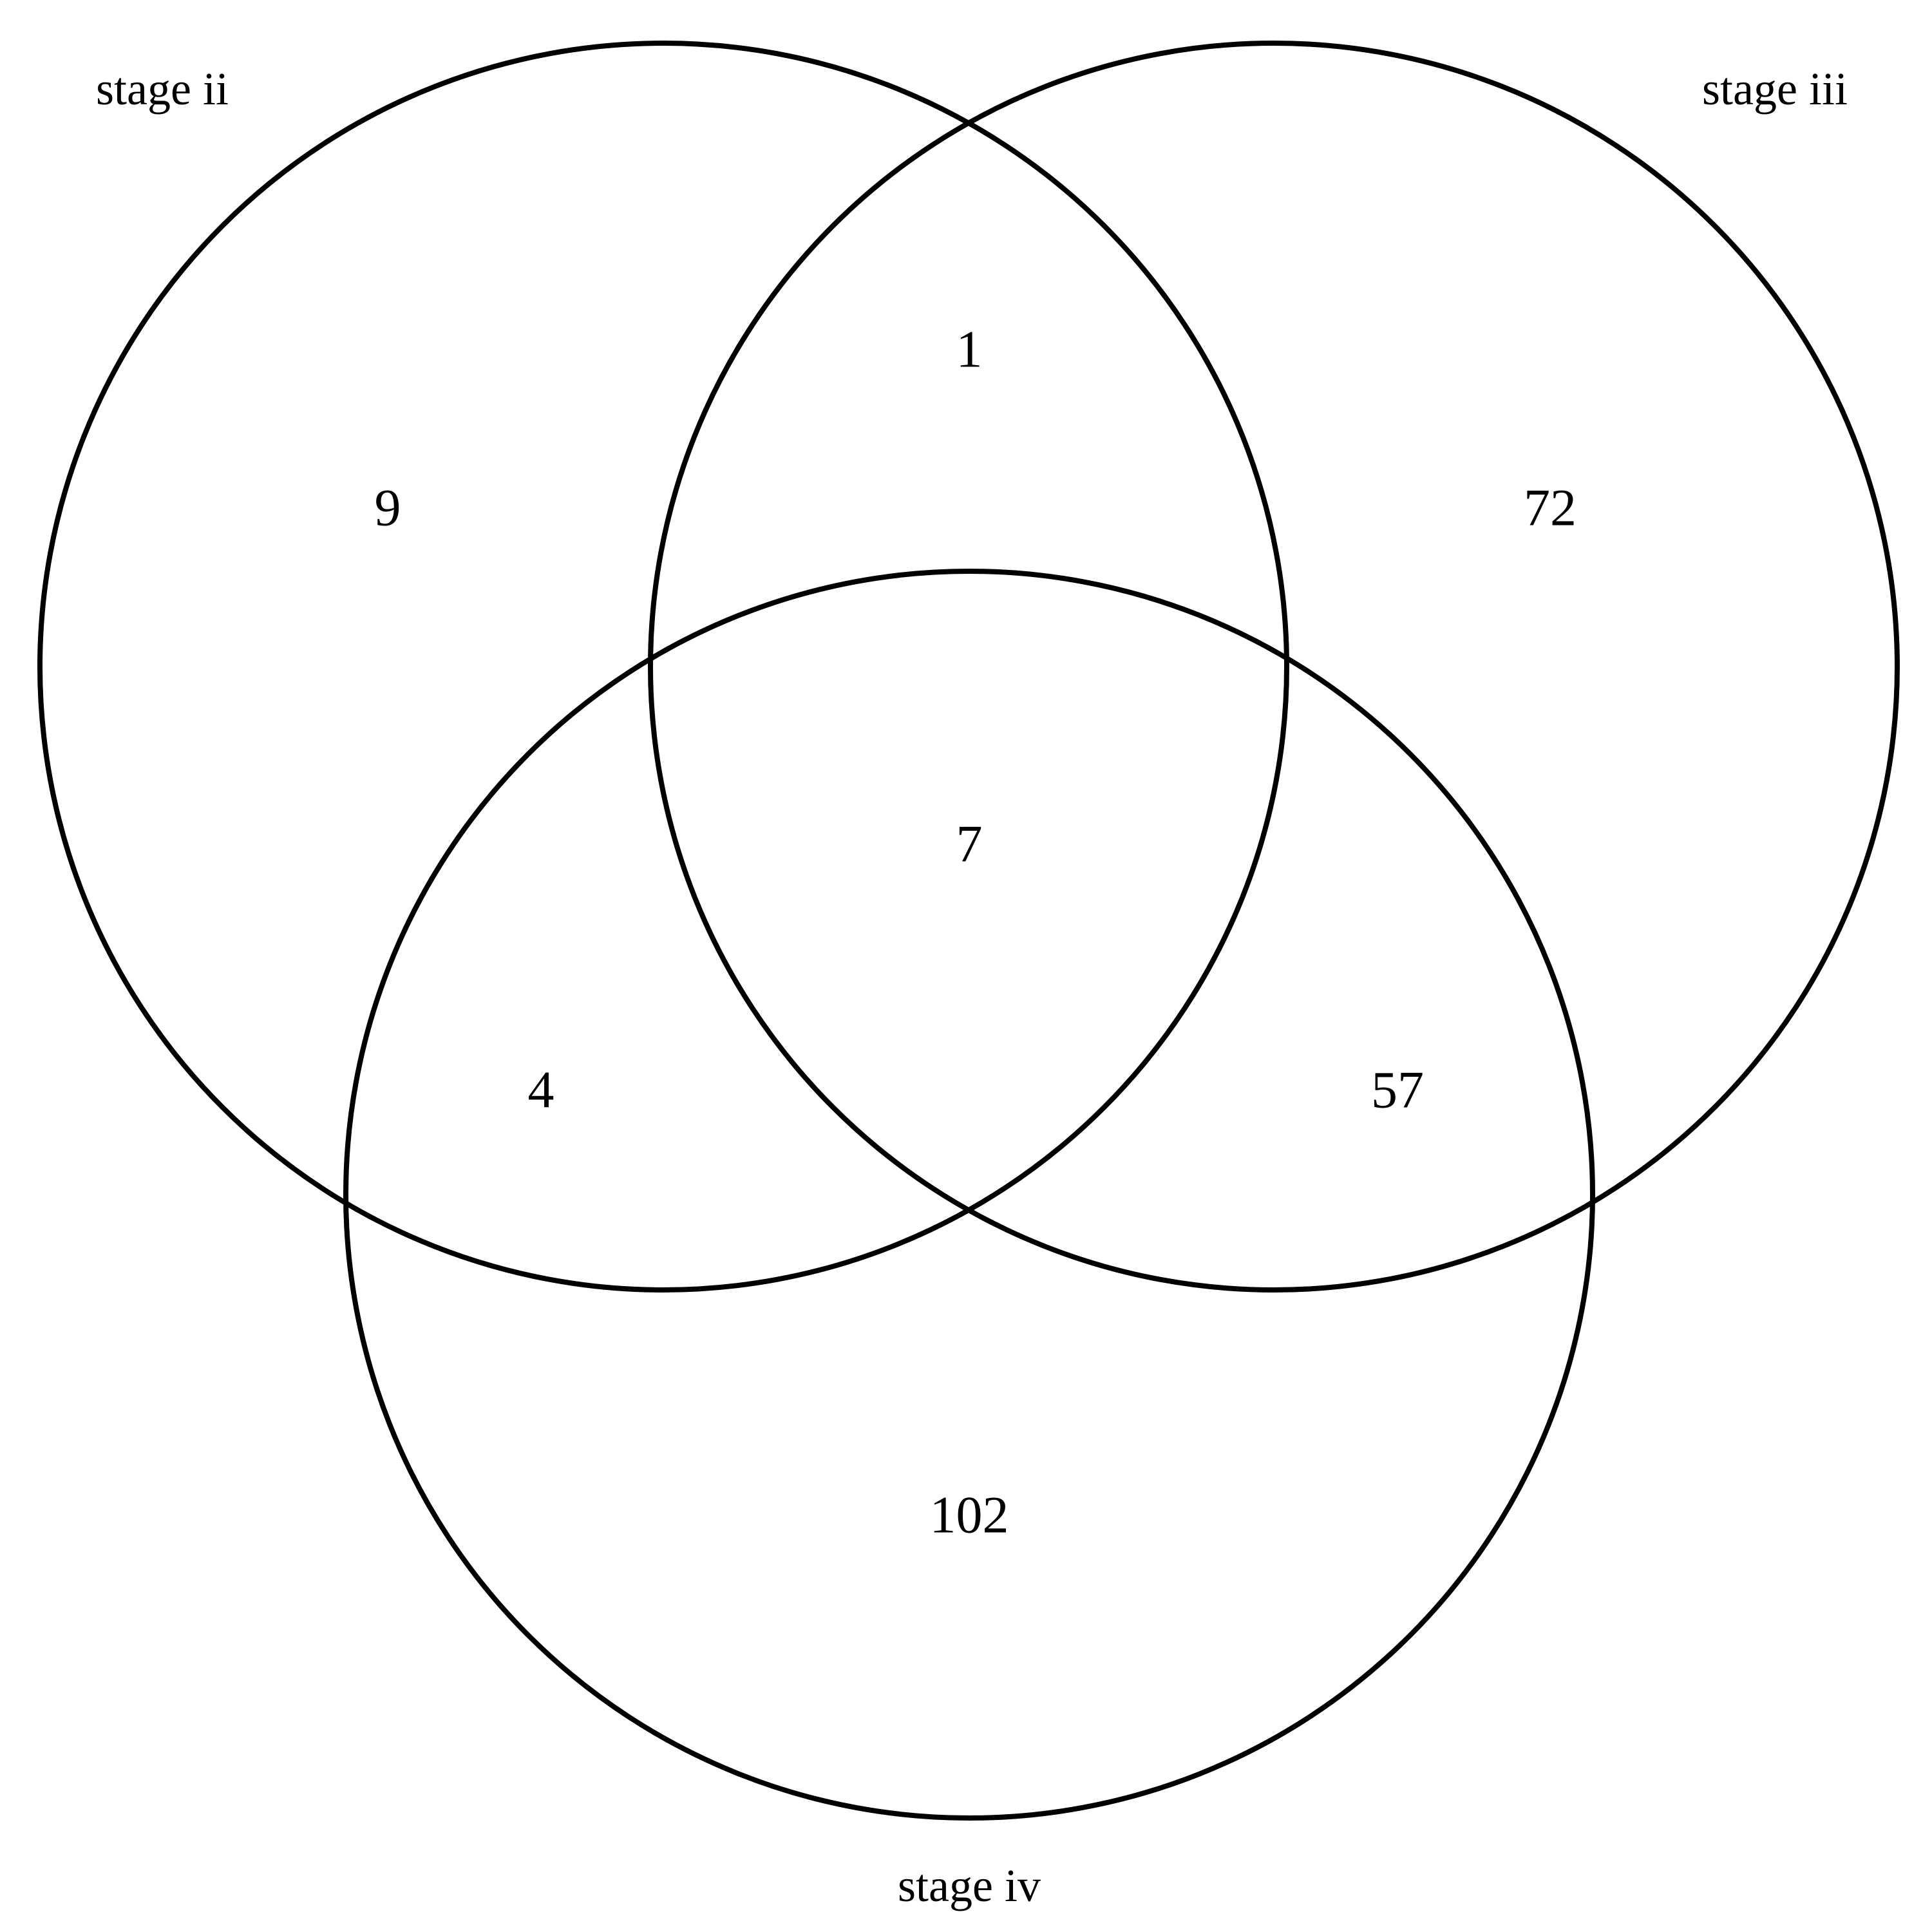 This screenshot has width=1932, height=1932. Describe the element at coordinates (541, 1090) in the screenshot. I see `region-count-stage-ii-iv: 4` at that location.